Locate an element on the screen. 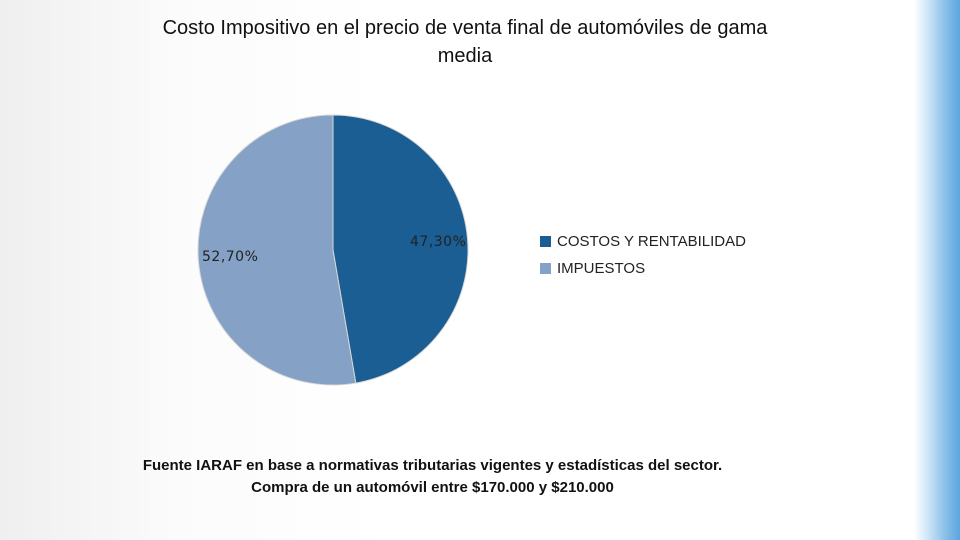  legend-item-costos: COSTOS Y RENTABILIDAD is located at coordinates (643, 241).